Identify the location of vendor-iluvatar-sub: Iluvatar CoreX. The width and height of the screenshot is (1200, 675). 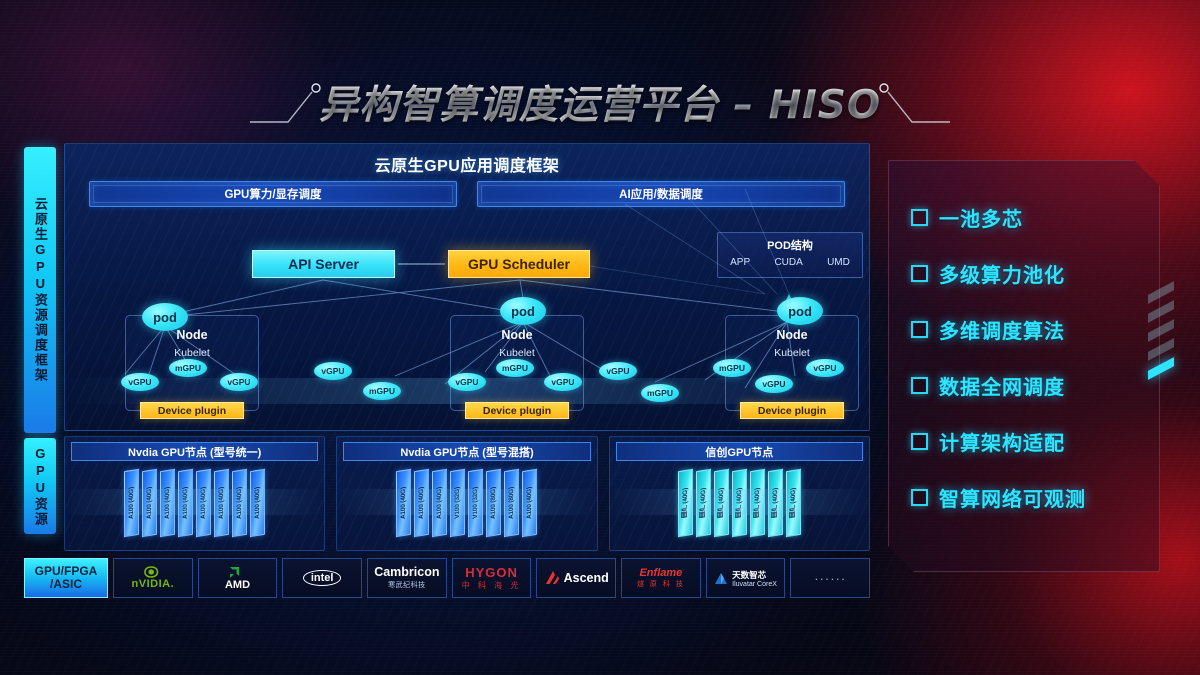
(754, 584).